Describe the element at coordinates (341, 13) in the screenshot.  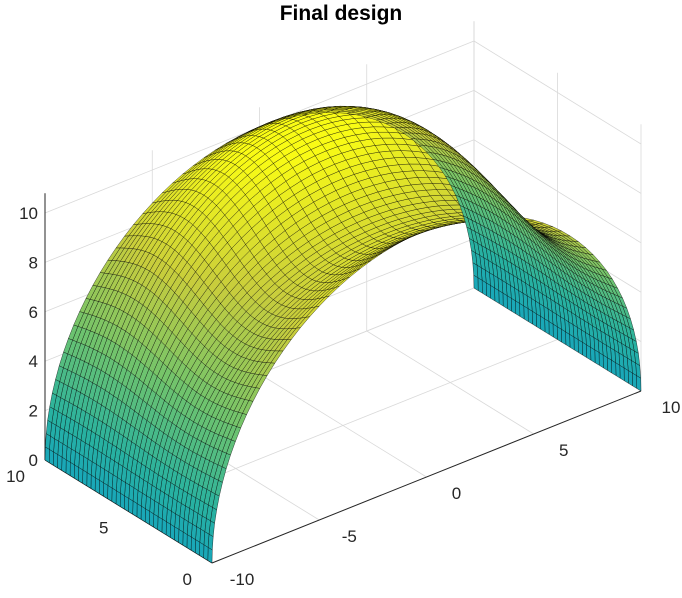
I see `chart-title: Final design` at that location.